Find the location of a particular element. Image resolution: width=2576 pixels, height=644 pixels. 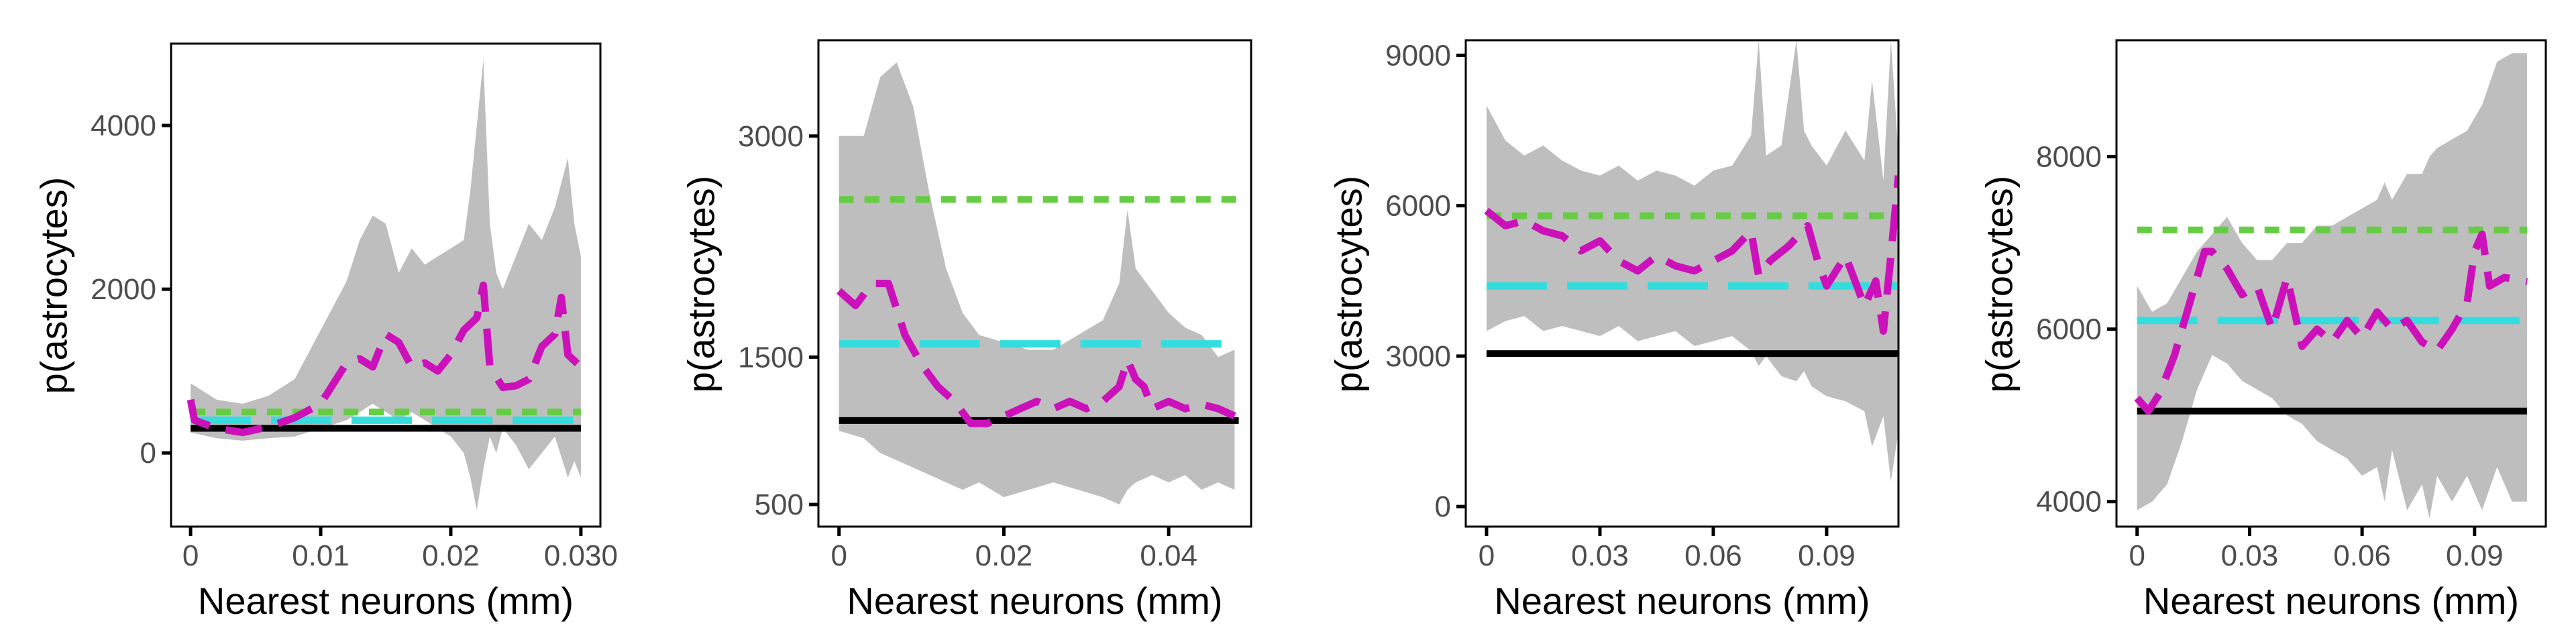

y-tick-label: 2000 is located at coordinates (123, 289).